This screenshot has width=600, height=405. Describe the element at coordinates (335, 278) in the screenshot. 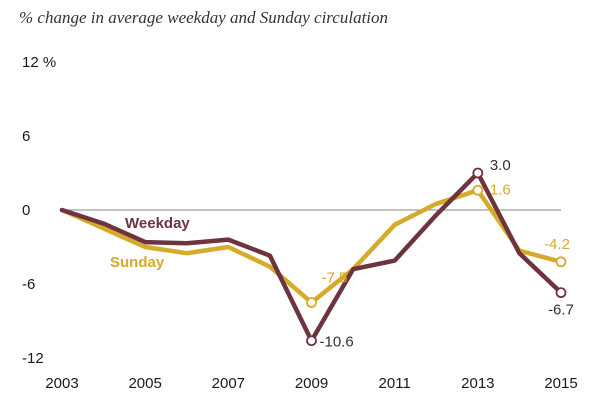

I see `data-label: -7.5` at that location.